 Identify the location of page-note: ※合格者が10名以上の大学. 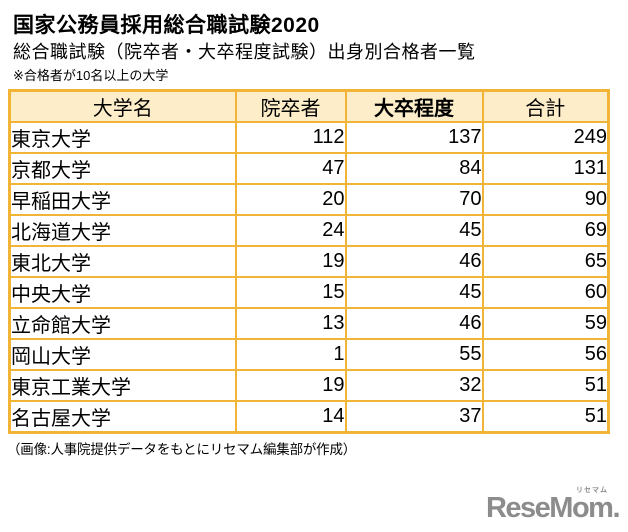
(91, 75).